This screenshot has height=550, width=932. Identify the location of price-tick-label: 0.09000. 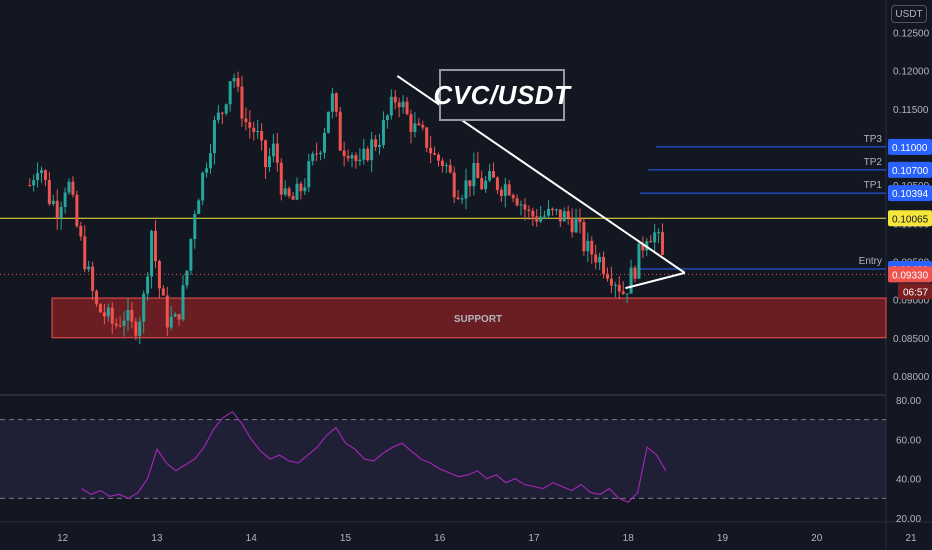
(911, 301).